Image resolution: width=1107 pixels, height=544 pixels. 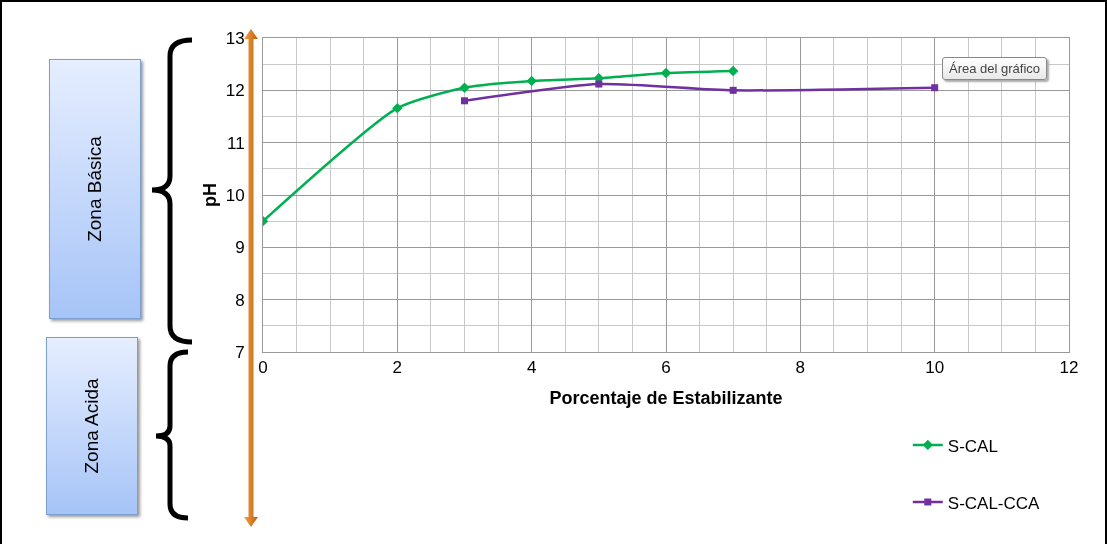 I want to click on text: Zona Acida, so click(x=92, y=426).